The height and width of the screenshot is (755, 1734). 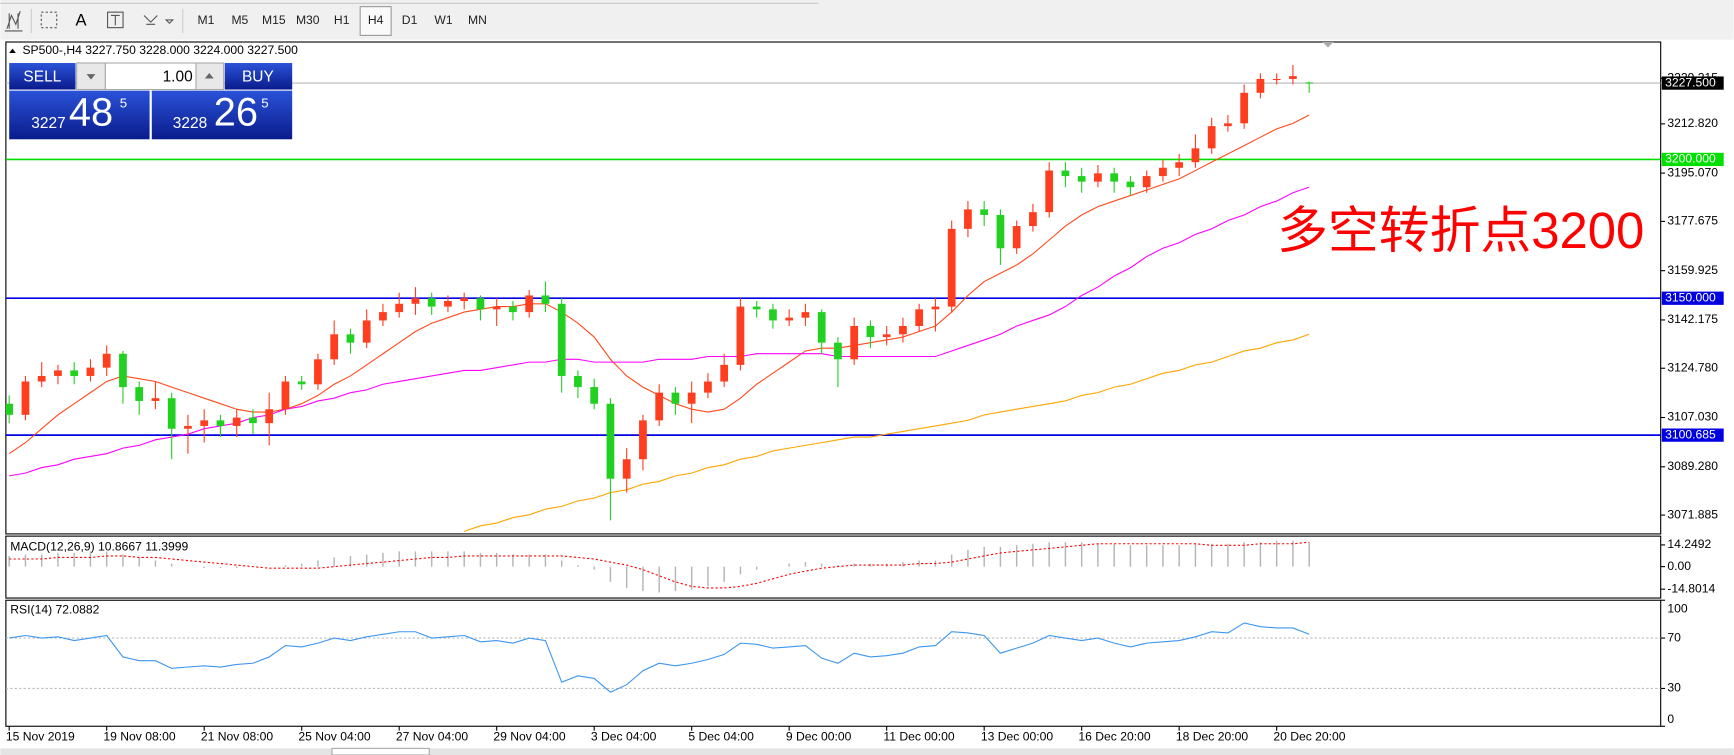 What do you see at coordinates (410, 20) in the screenshot?
I see `timeframe-button: D1` at bounding box center [410, 20].